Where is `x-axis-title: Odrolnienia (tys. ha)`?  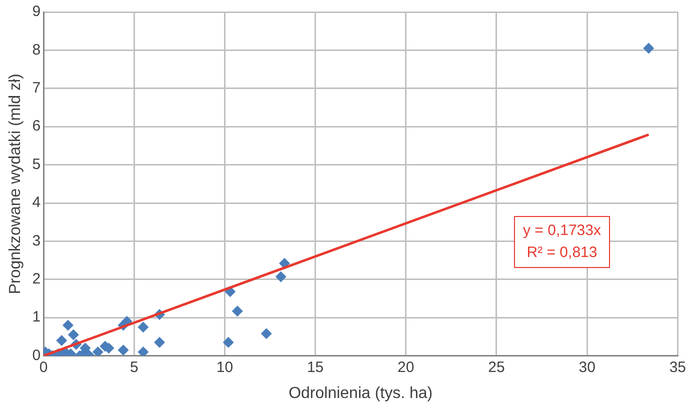
x-axis-title: Odrolnienia (tys. ha) is located at coordinates (360, 393).